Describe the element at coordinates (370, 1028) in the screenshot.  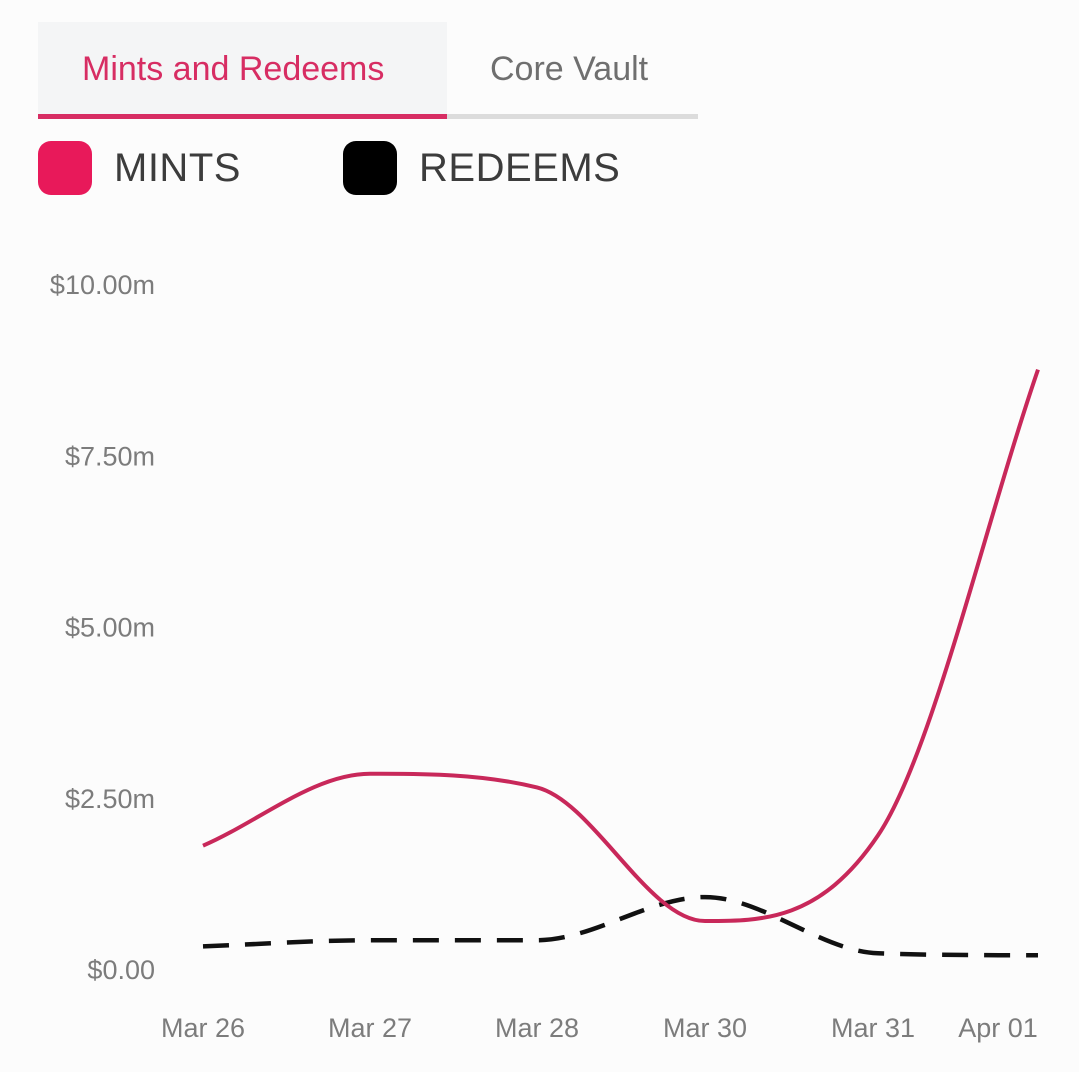
I see `x-tick-label: Mar 27` at that location.